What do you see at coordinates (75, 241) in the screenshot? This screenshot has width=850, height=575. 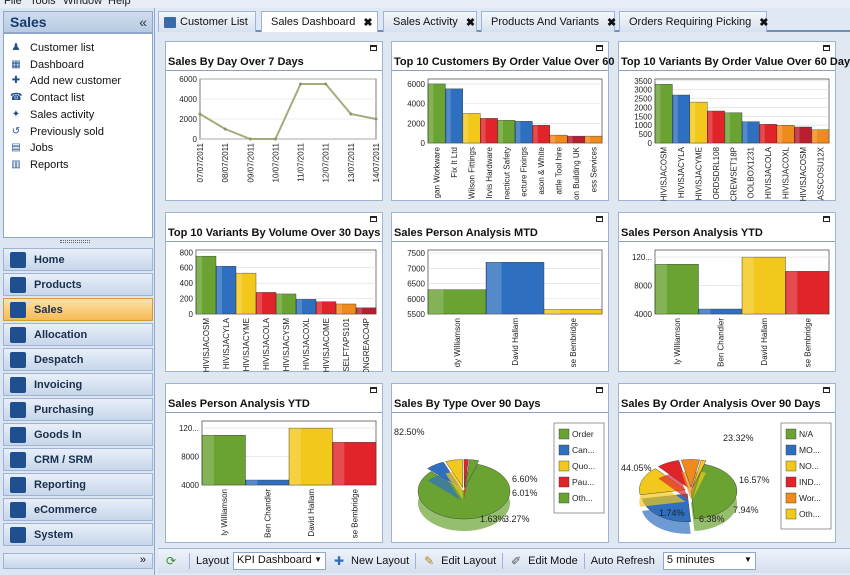 I see `splitter-handle` at bounding box center [75, 241].